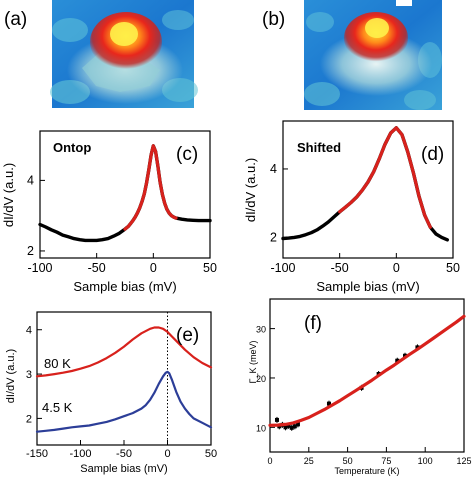 The height and width of the screenshot is (482, 474). Describe the element at coordinates (30, 251) in the screenshot. I see `chart-c-ytick-label: 2` at that location.